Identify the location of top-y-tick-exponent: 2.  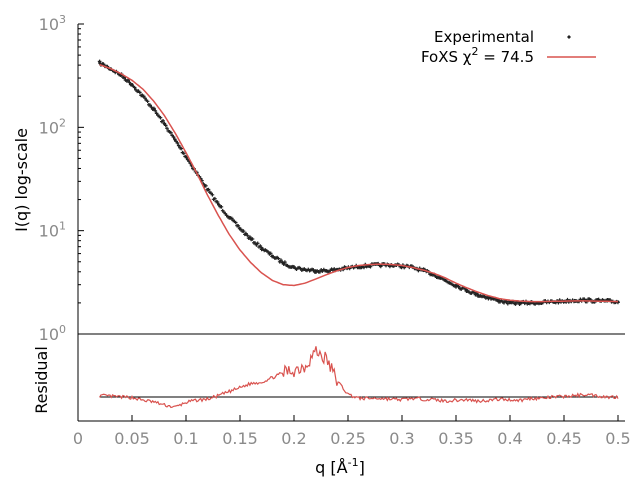
(62, 122).